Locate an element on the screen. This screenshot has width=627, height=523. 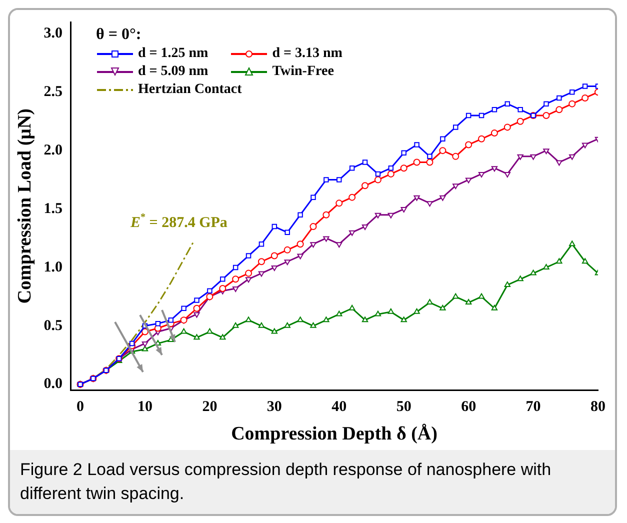
legend-title: θ = 0°: is located at coordinates (119, 35).